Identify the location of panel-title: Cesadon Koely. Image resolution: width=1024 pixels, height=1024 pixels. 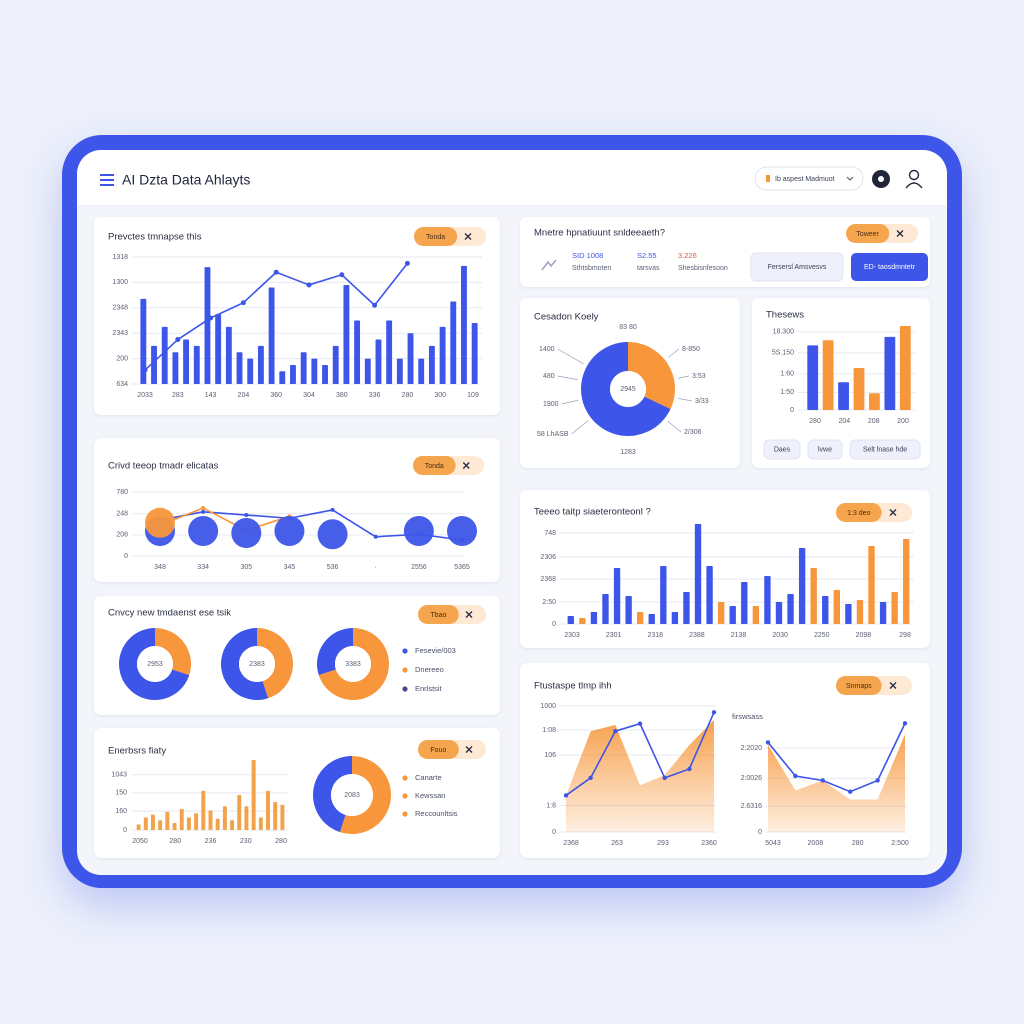
(566, 317).